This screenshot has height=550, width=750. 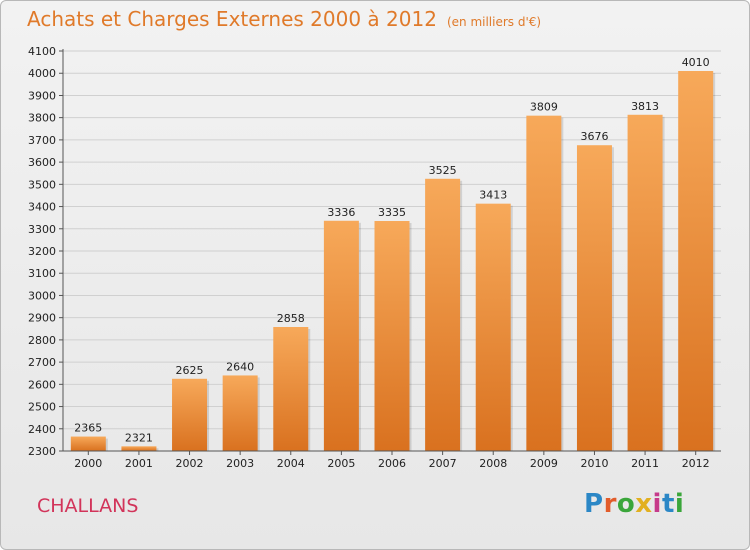 What do you see at coordinates (341, 463) in the screenshot?
I see `x-tick-label: 2005` at bounding box center [341, 463].